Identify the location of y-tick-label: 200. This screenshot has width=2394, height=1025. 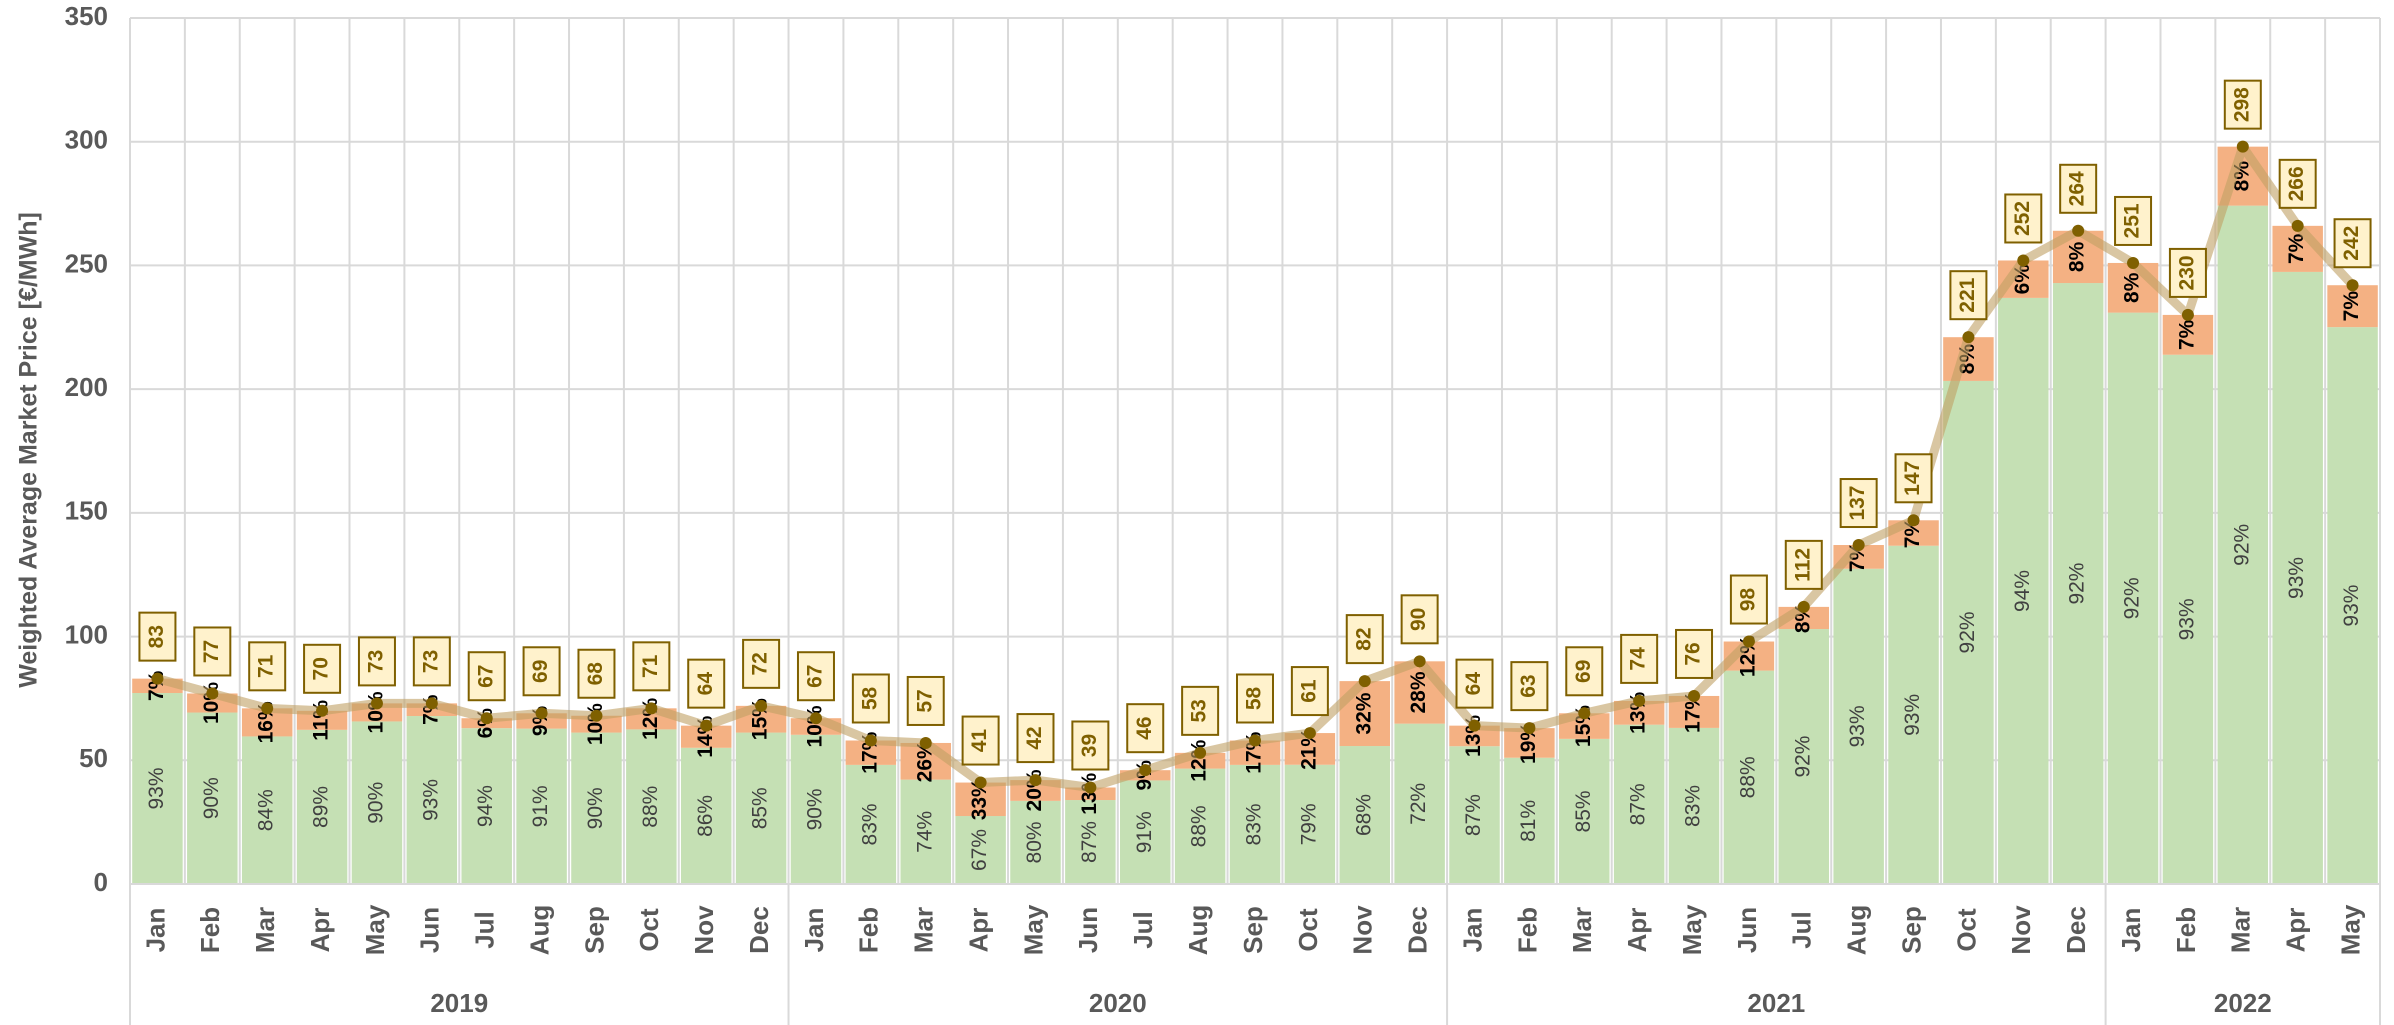
(86, 387).